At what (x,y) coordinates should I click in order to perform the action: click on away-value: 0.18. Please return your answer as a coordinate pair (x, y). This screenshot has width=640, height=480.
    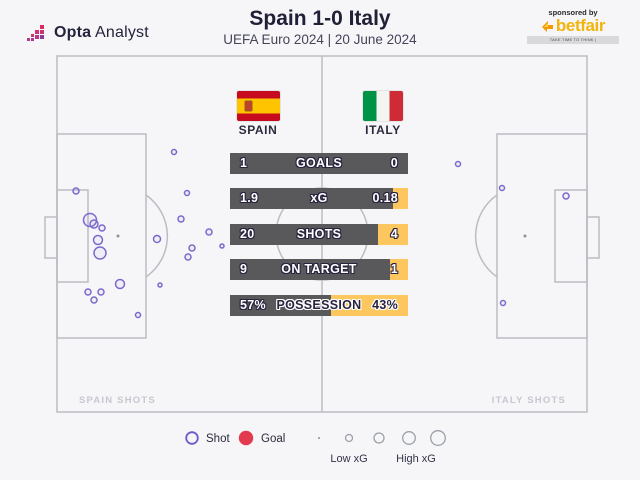
    Looking at the image, I should click on (385, 198).